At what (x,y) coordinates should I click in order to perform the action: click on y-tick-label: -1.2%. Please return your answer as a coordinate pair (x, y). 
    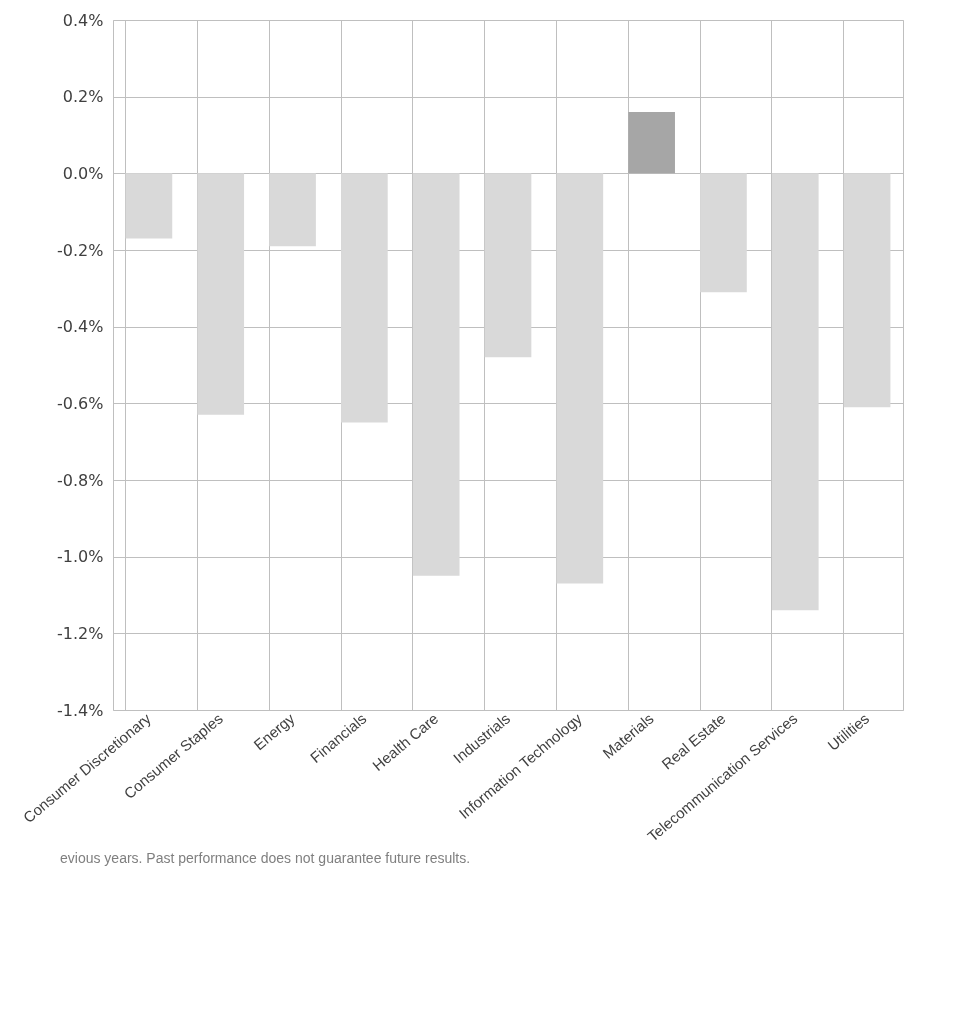
    Looking at the image, I should click on (80, 633).